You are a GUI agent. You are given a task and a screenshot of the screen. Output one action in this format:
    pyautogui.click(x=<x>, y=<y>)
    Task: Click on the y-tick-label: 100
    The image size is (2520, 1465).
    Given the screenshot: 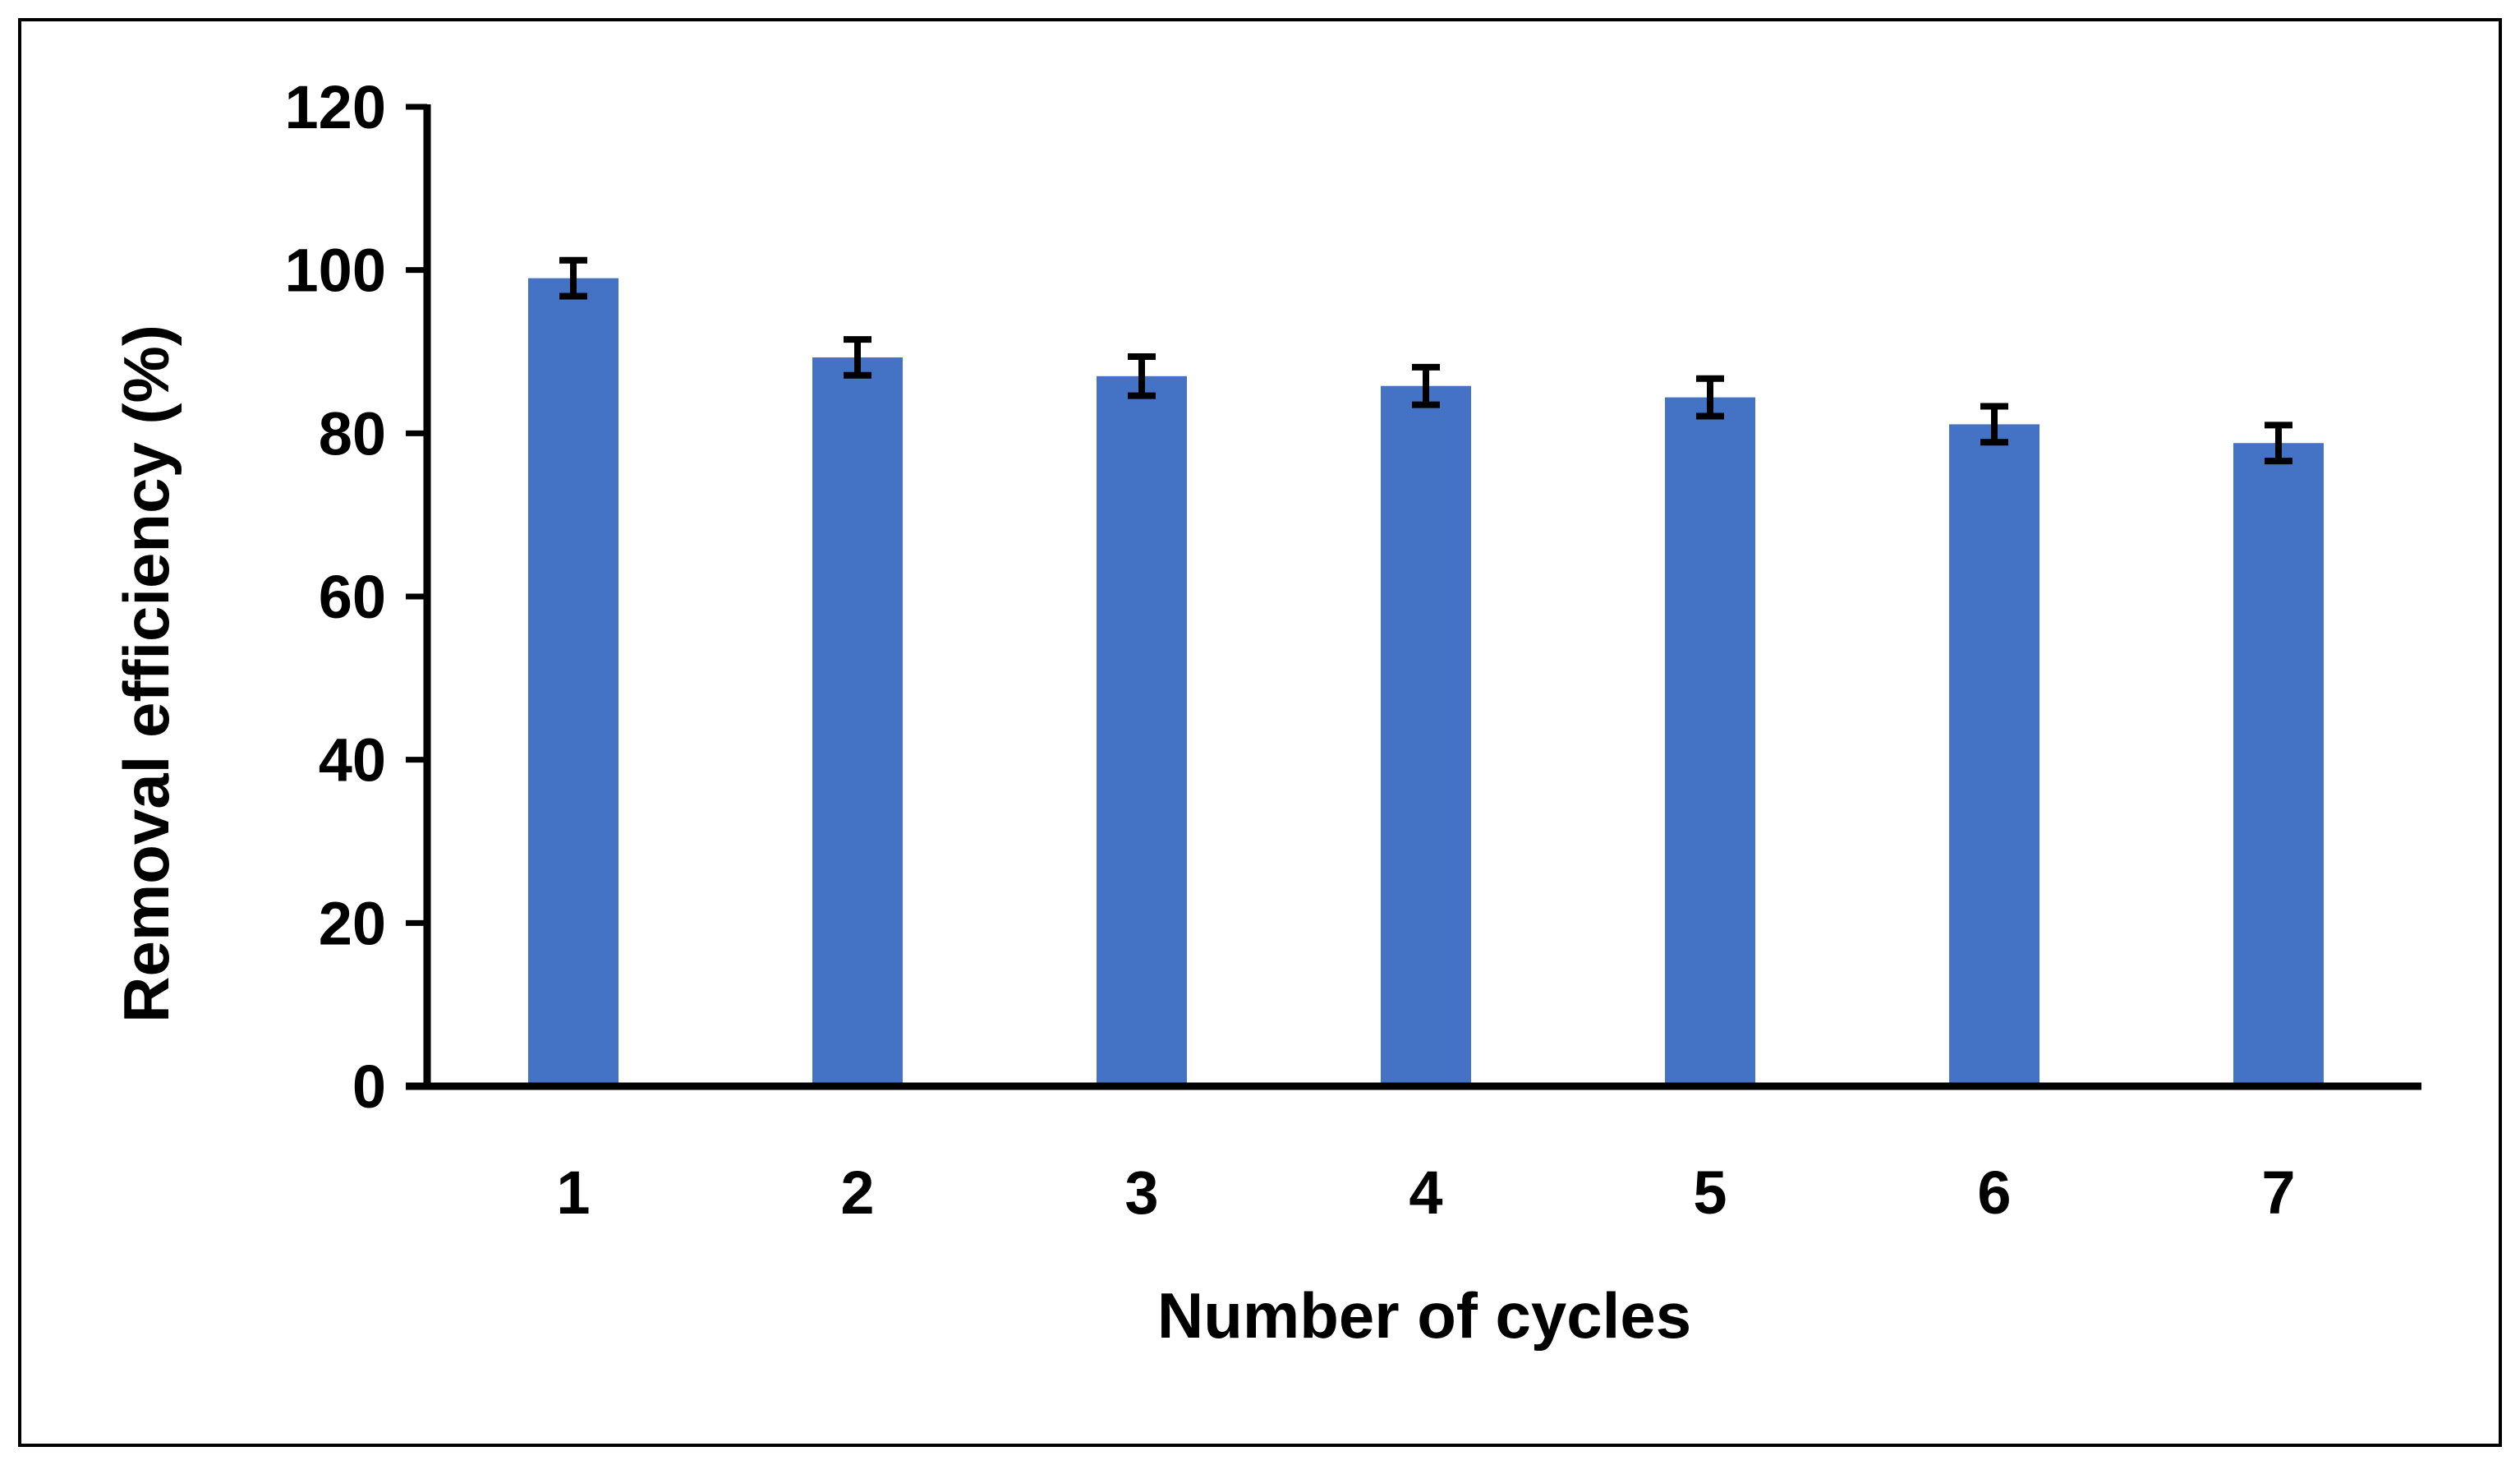 What is the action you would take?
    pyautogui.click(x=335, y=271)
    